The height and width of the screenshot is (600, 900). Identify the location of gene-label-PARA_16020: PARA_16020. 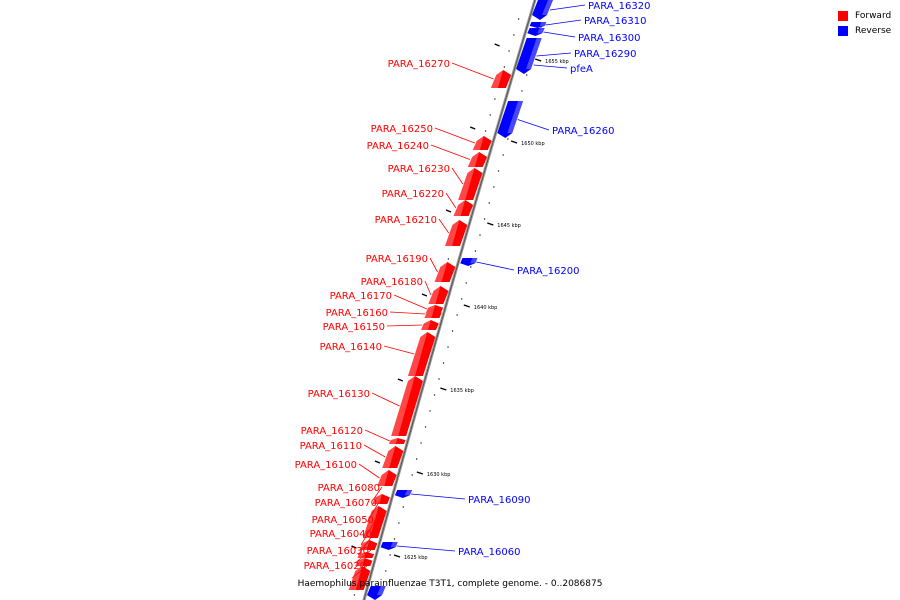
(335, 566).